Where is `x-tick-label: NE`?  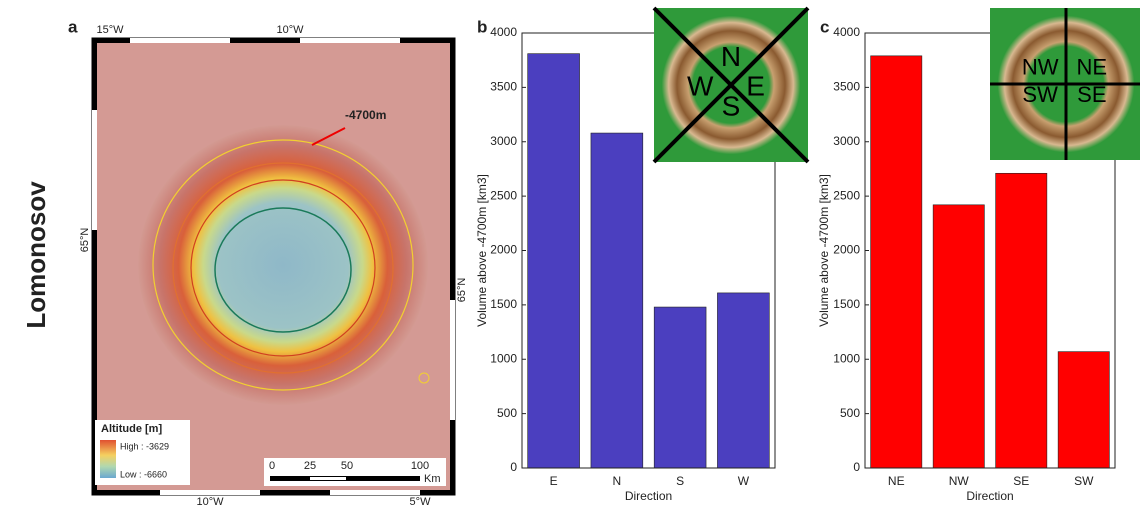 x-tick-label: NE is located at coordinates (896, 481).